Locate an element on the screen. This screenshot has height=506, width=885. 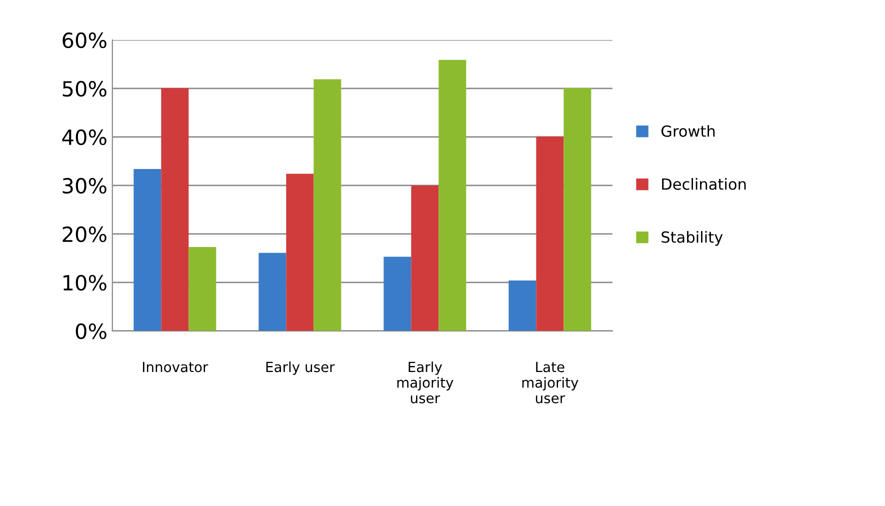
y-tick-label: 40% is located at coordinates (84, 137).